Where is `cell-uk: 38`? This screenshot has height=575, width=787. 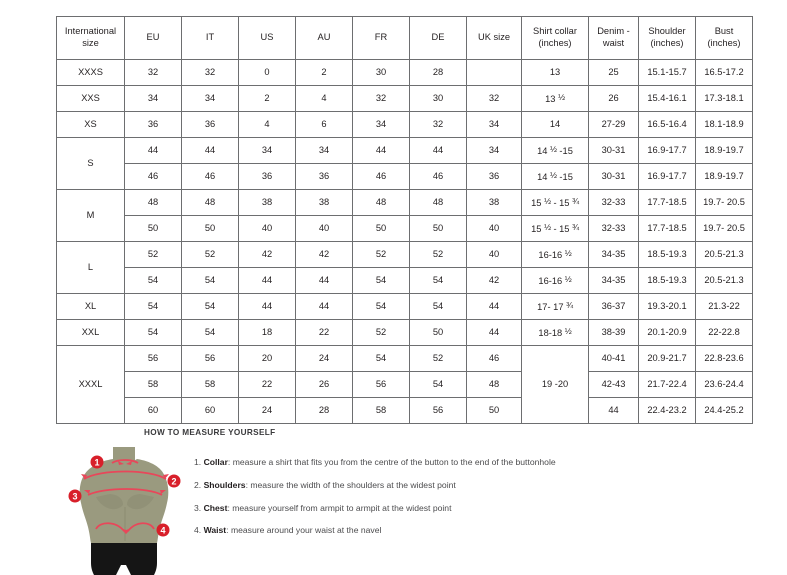
cell-uk: 38 is located at coordinates (494, 202).